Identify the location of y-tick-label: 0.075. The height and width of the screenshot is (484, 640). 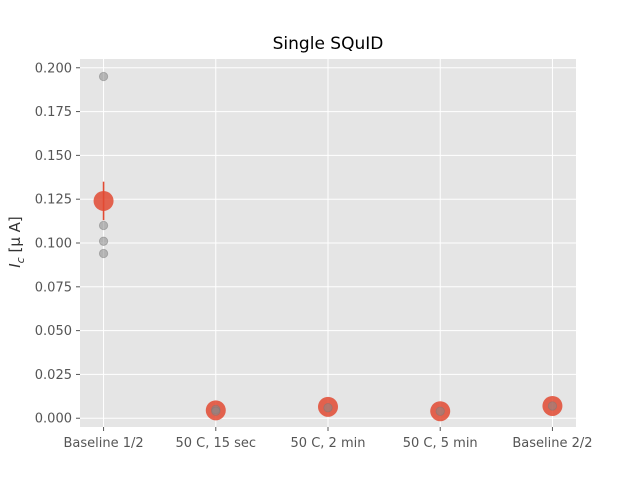
(53, 287).